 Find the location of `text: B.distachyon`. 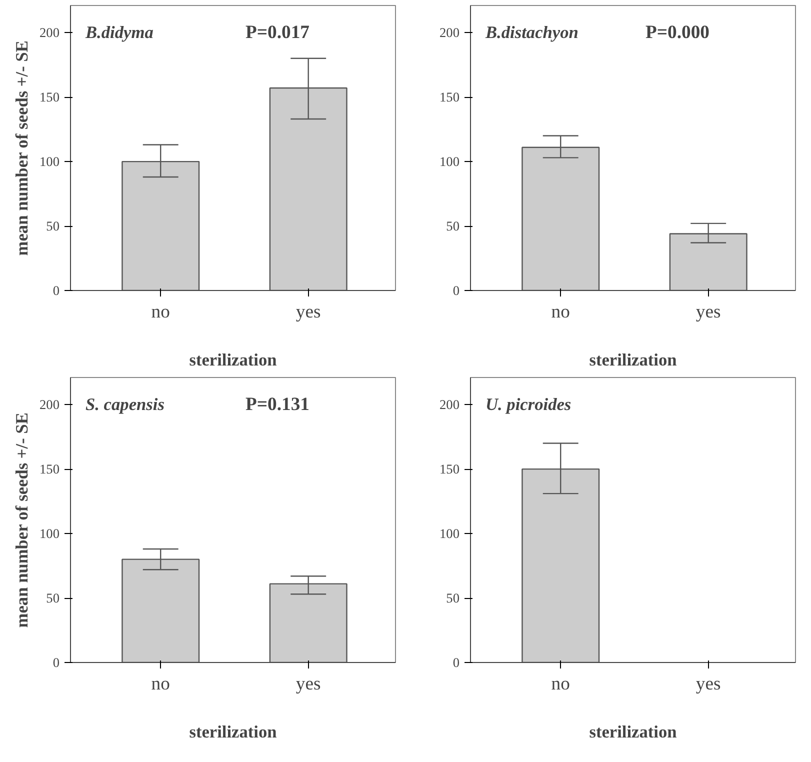

text: B.distachyon is located at coordinates (531, 32).